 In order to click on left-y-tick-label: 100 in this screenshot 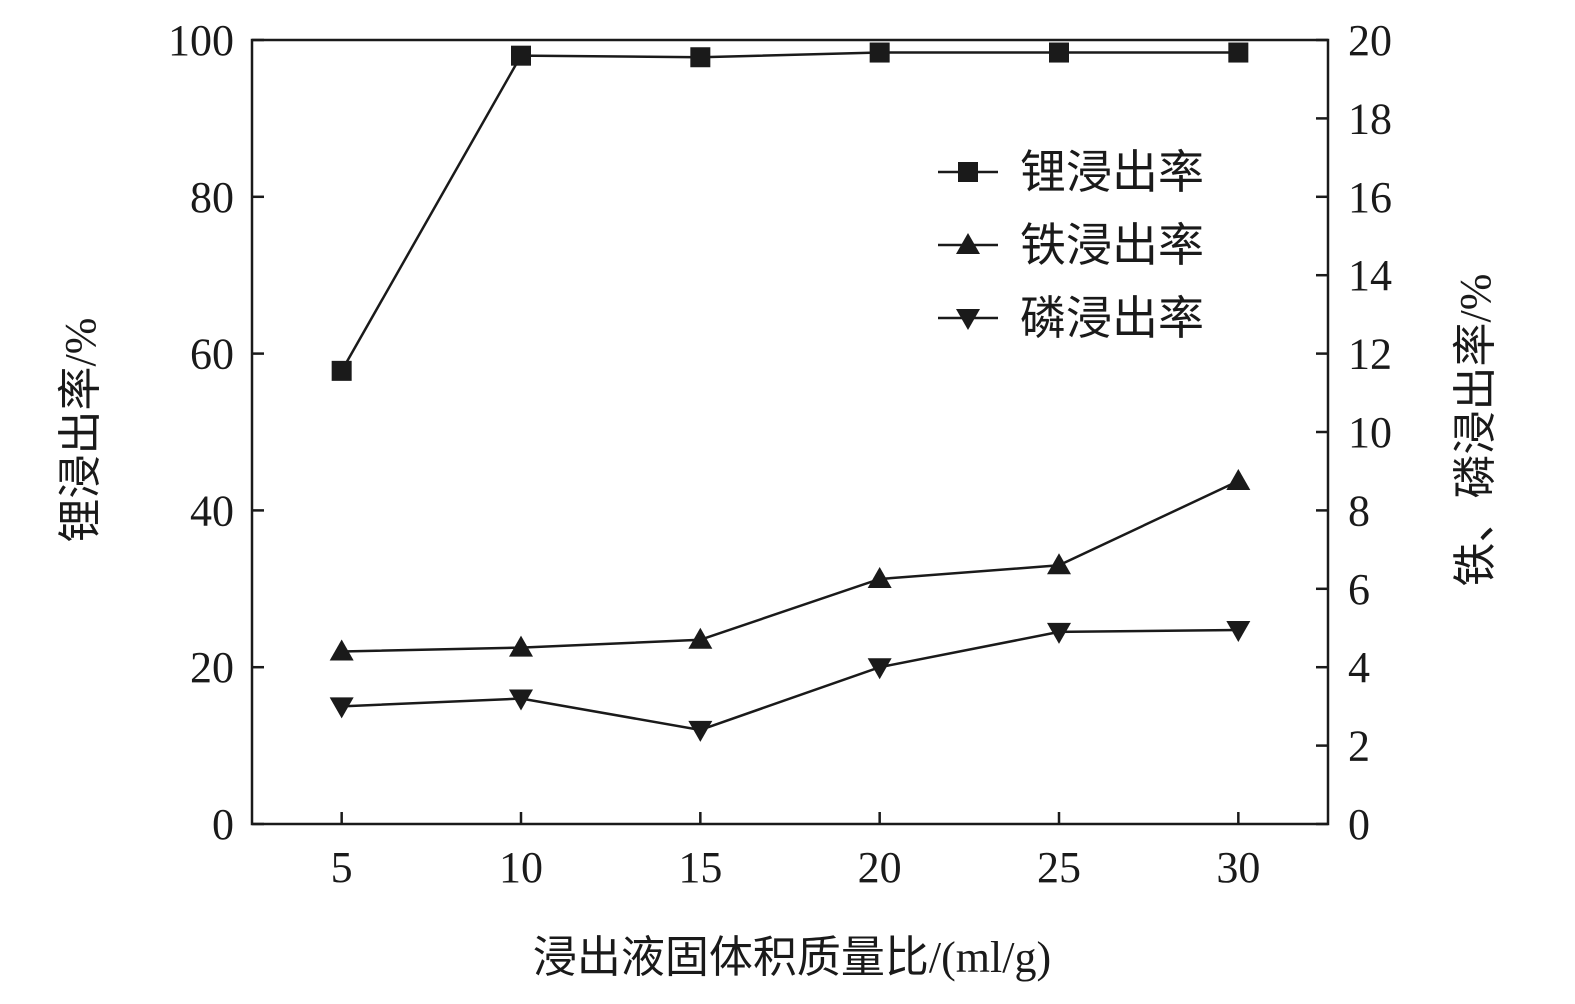, I will do `click(201, 40)`.